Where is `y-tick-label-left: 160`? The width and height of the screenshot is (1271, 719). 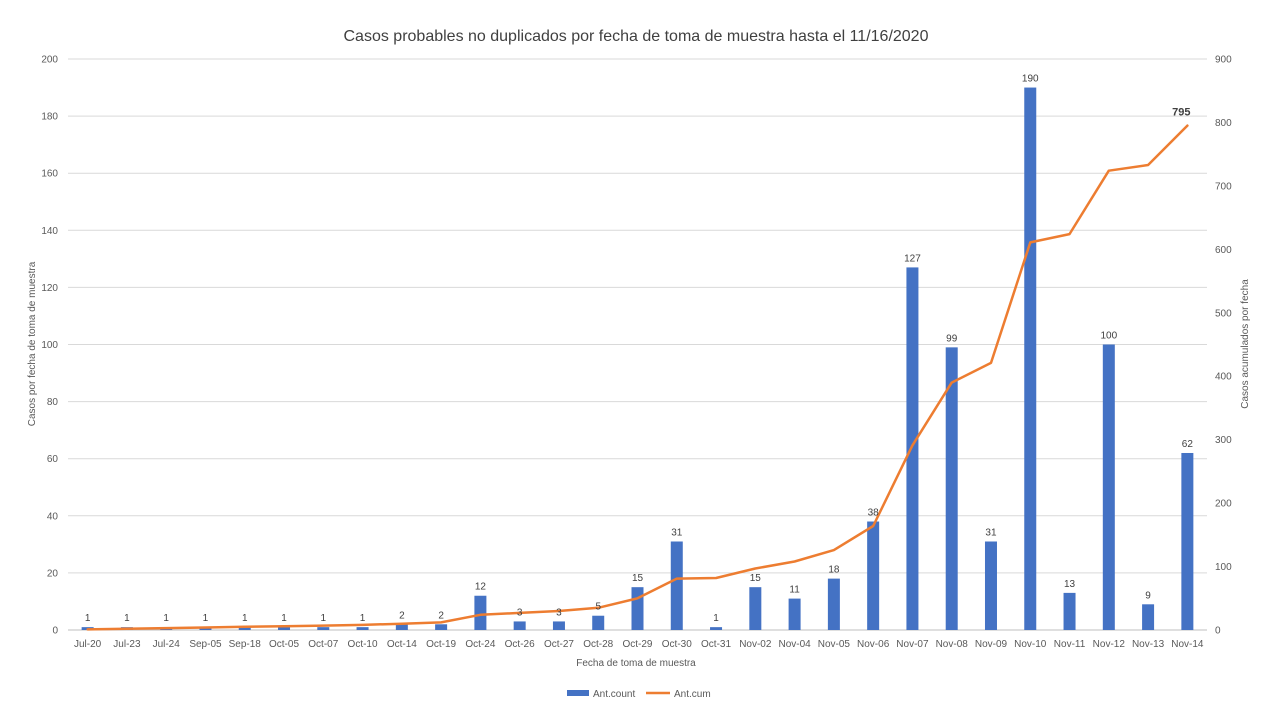
y-tick-label-left: 160 is located at coordinates (49, 174).